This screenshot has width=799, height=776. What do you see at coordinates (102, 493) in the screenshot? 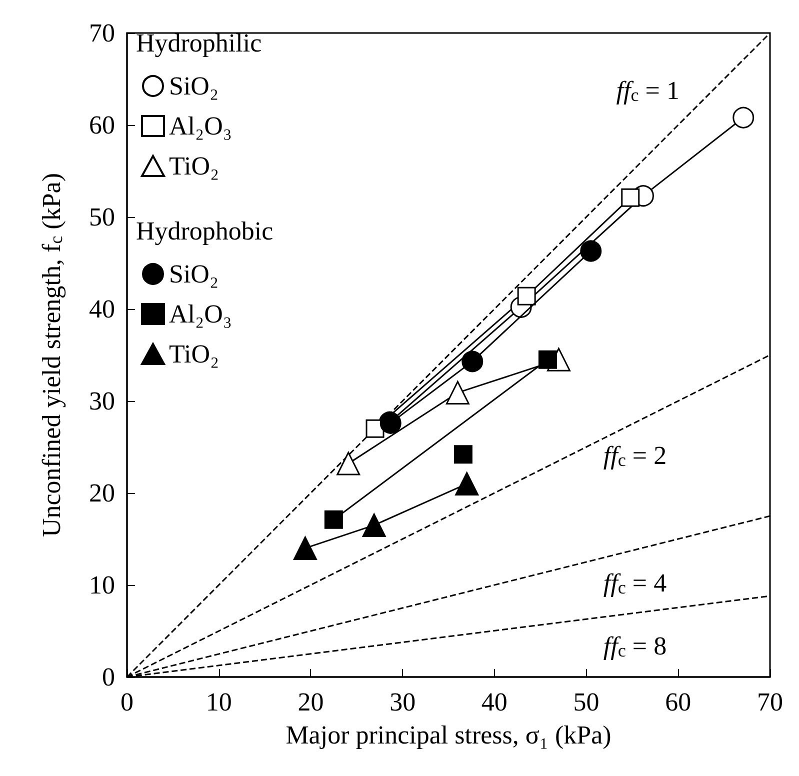
I see `y-tick-label: 20` at bounding box center [102, 493].